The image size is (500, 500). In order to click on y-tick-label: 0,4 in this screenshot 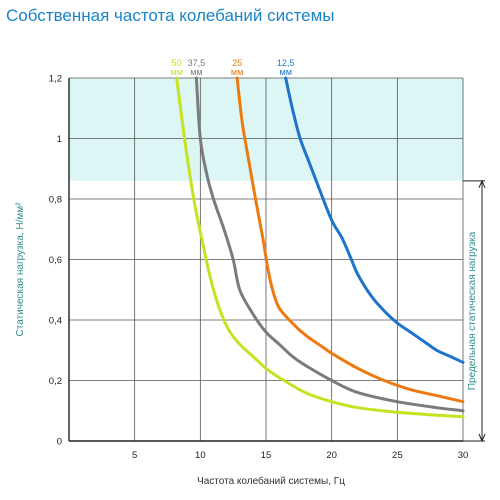, I will do `click(55, 321)`.